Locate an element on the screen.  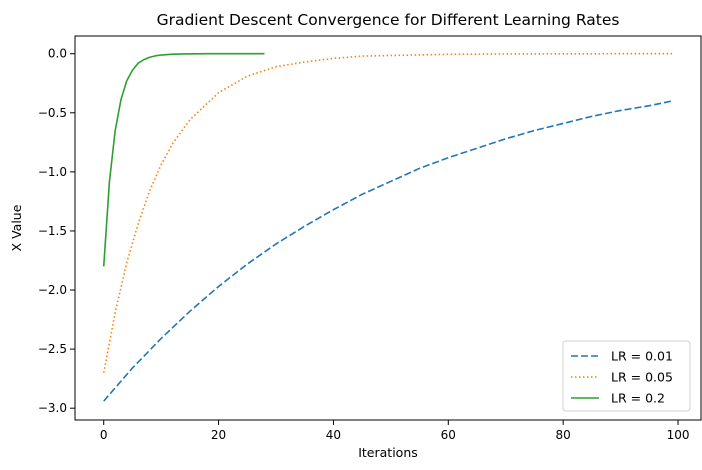
y-tick-label: −2.5 is located at coordinates (52, 349).